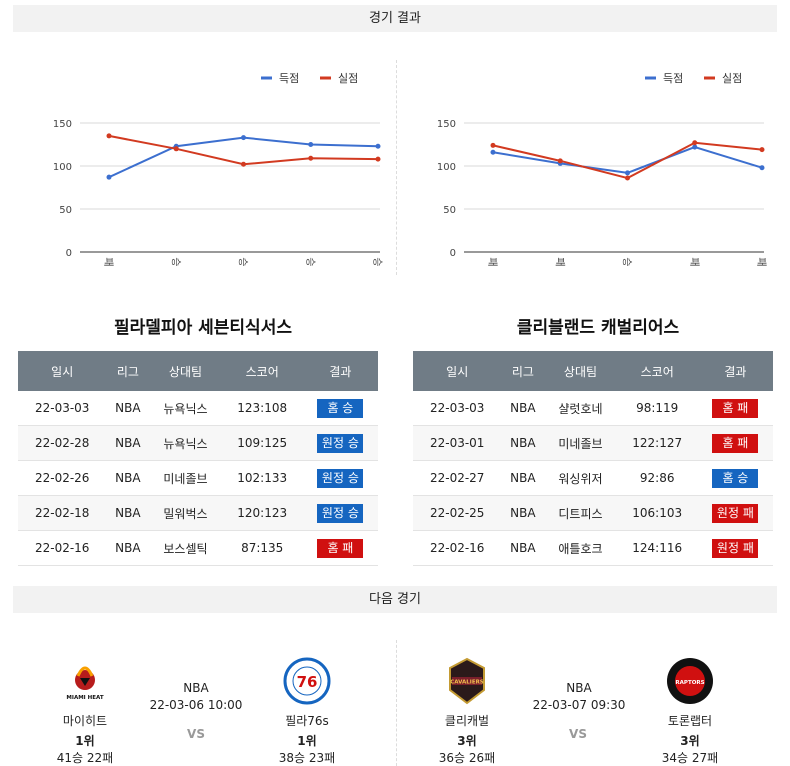 The image size is (790, 766). Describe the element at coordinates (289, 78) in the screenshot. I see `legend-label: 득점` at that location.